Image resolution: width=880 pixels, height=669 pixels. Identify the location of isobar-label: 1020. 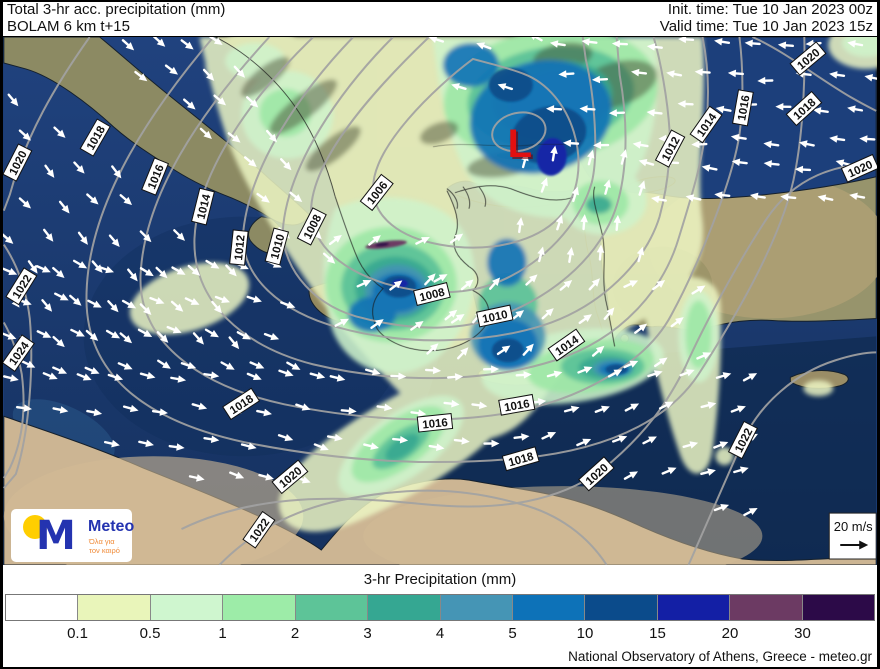
(17, 162).